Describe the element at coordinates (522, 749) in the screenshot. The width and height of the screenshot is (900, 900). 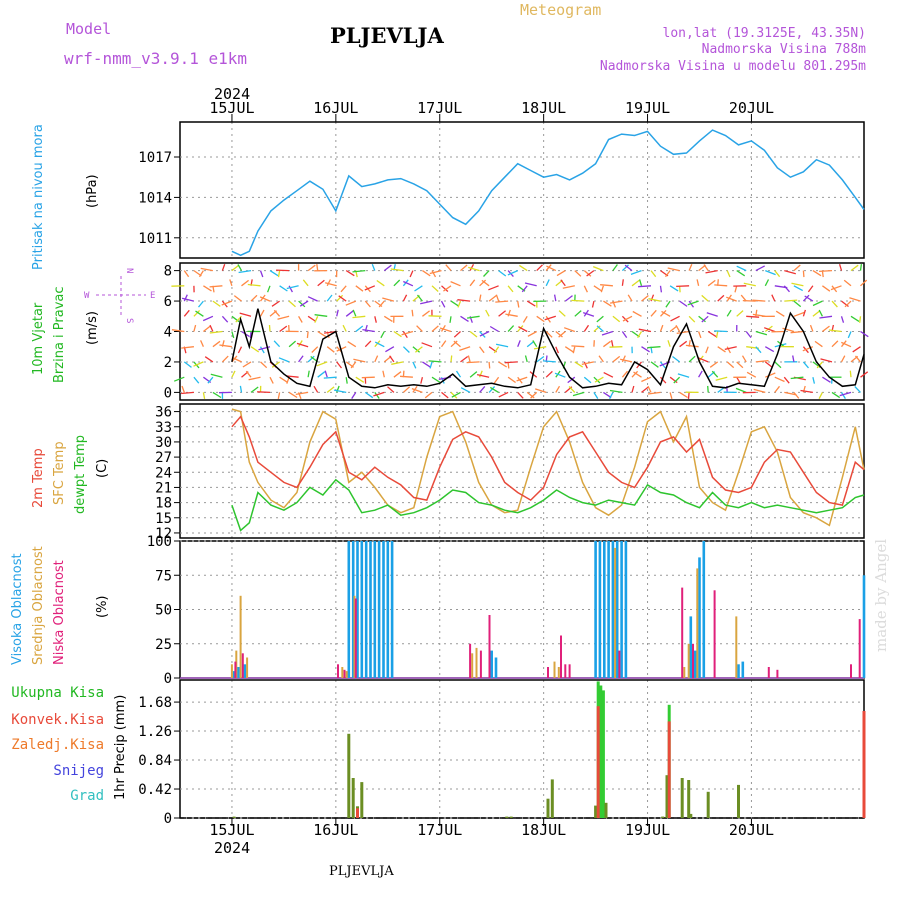
I see `panel-frame-precipitation` at that location.